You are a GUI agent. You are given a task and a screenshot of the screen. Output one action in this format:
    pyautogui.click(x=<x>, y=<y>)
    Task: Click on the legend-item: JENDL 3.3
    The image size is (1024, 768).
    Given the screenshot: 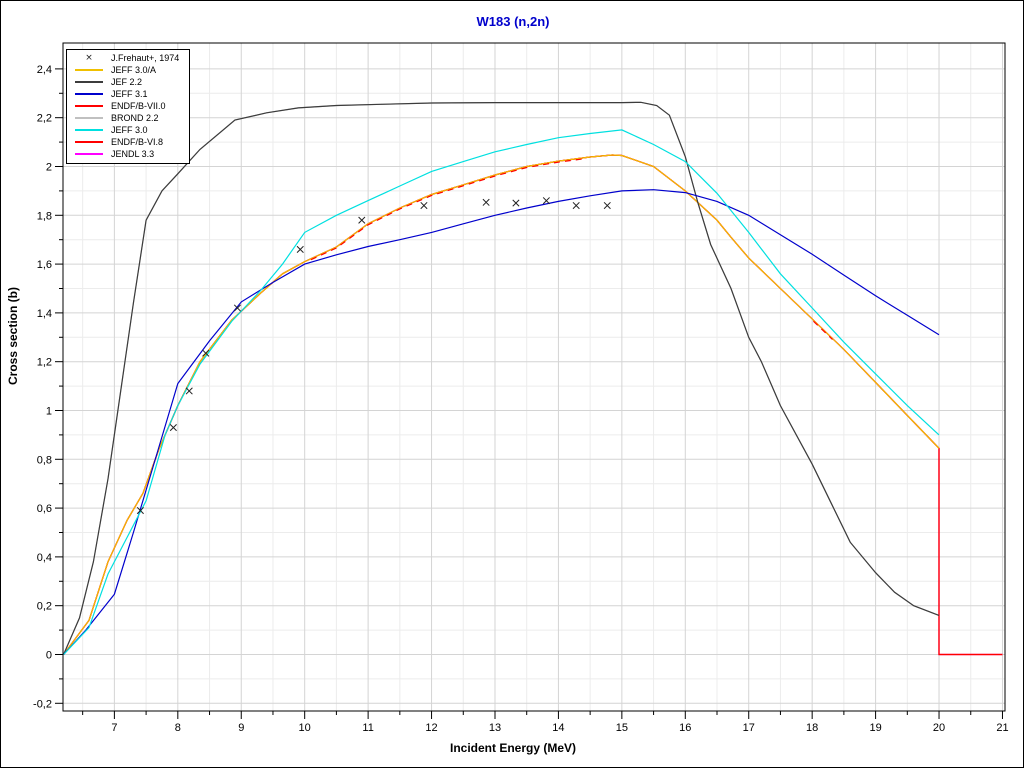 What is the action you would take?
    pyautogui.click(x=128, y=154)
    